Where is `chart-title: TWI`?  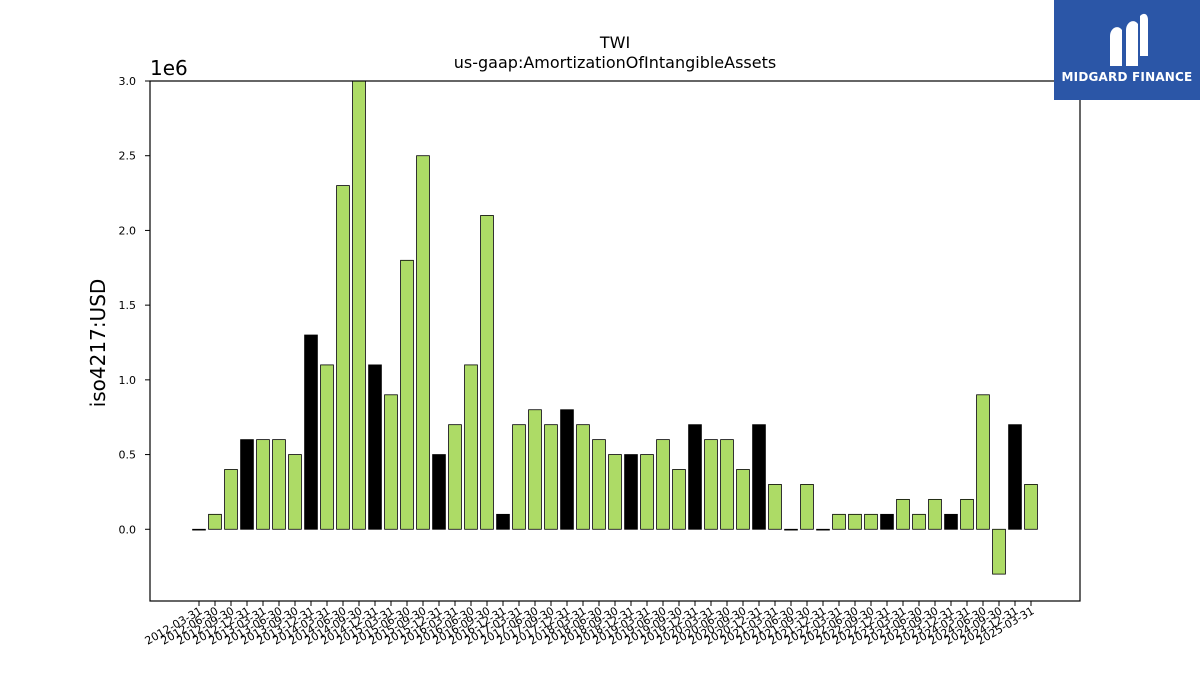
chart-title: TWI is located at coordinates (614, 42).